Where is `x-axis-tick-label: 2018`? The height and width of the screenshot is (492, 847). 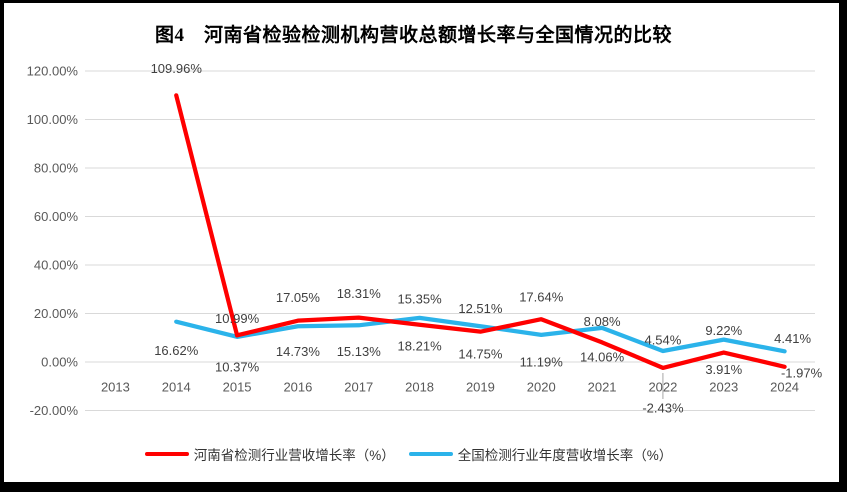 x-axis-tick-label: 2018 is located at coordinates (419, 387).